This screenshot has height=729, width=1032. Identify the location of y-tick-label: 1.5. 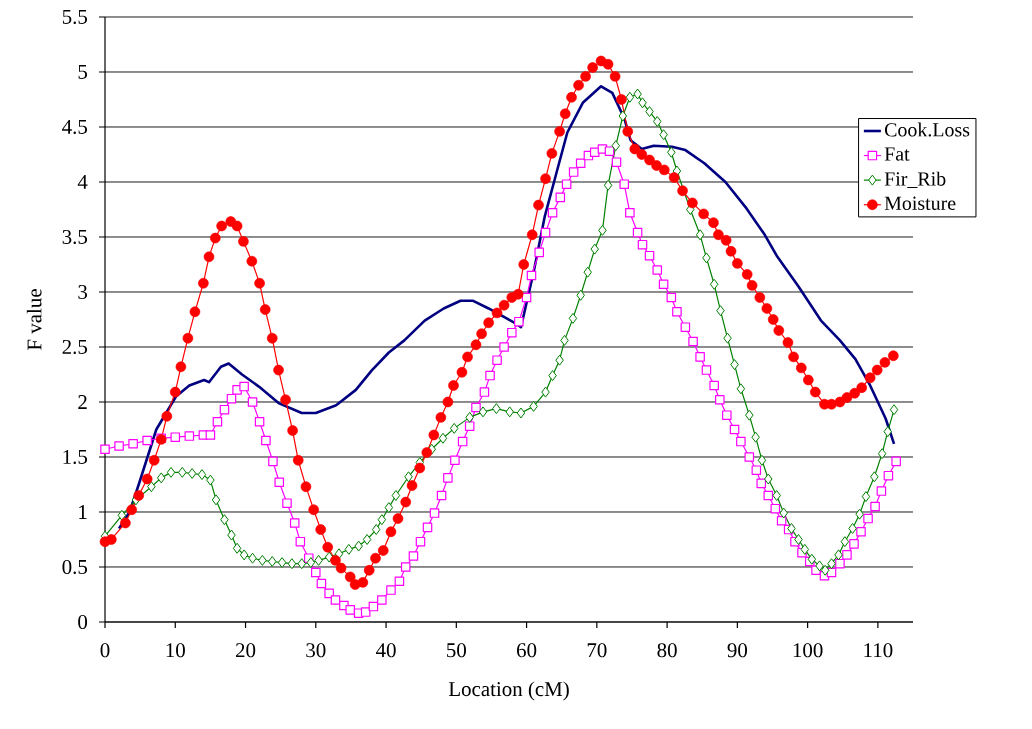
(75, 457).